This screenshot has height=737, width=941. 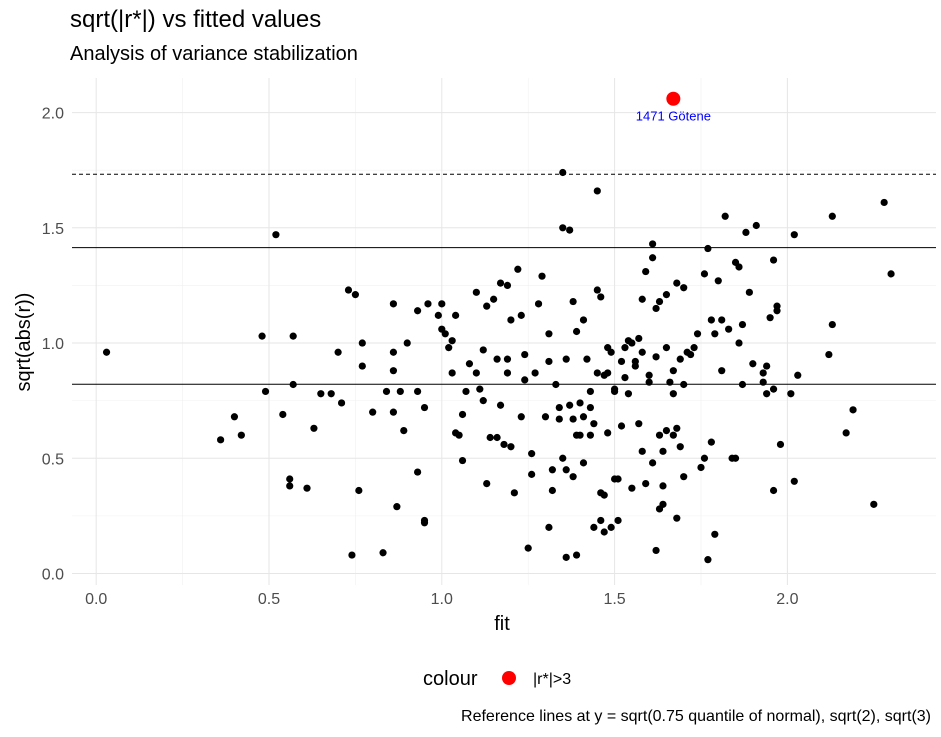 I want to click on y-tick-label: 1.0, so click(x=53, y=344).